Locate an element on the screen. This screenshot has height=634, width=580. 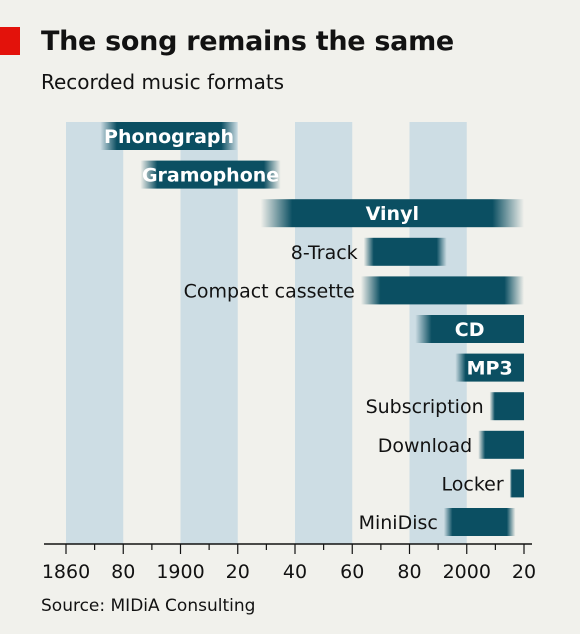
bar-minidisc: MiniDisc is located at coordinates (437, 522).